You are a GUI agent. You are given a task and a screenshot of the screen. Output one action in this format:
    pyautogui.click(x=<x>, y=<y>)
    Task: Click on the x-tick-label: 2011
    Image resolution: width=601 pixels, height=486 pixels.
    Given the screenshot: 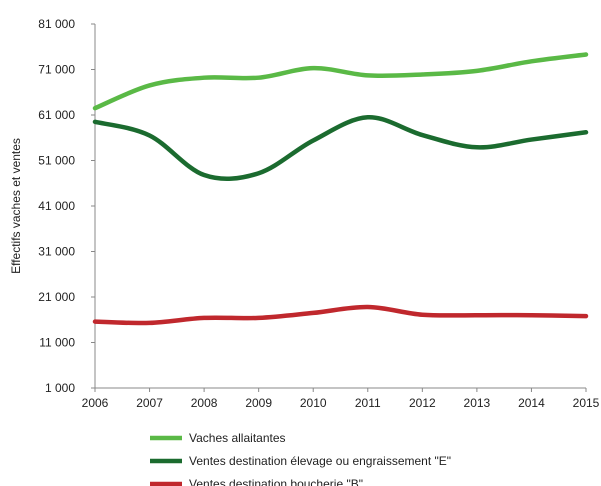 What is the action you would take?
    pyautogui.click(x=368, y=403)
    